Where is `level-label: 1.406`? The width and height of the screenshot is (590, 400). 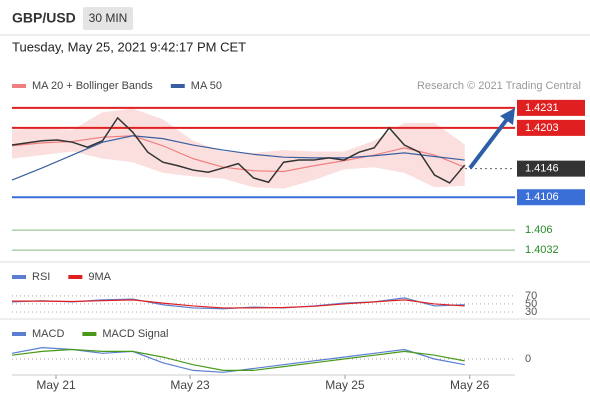
level-label: 1.406 is located at coordinates (539, 230).